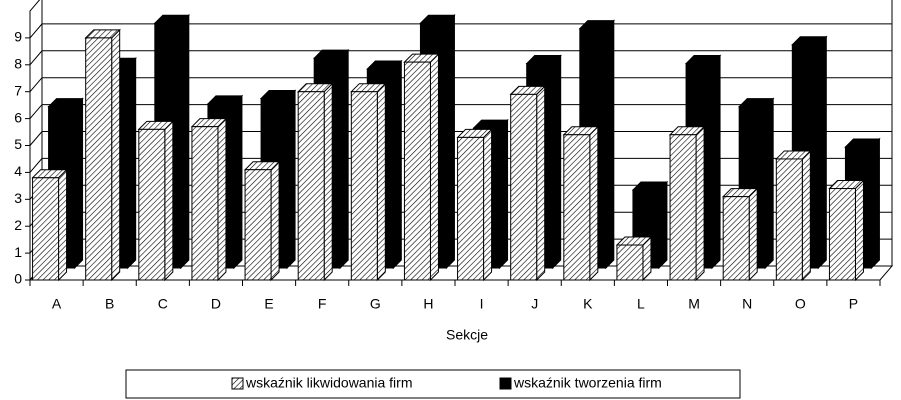  What do you see at coordinates (109, 304) in the screenshot?
I see `x-tick-label: B` at bounding box center [109, 304].